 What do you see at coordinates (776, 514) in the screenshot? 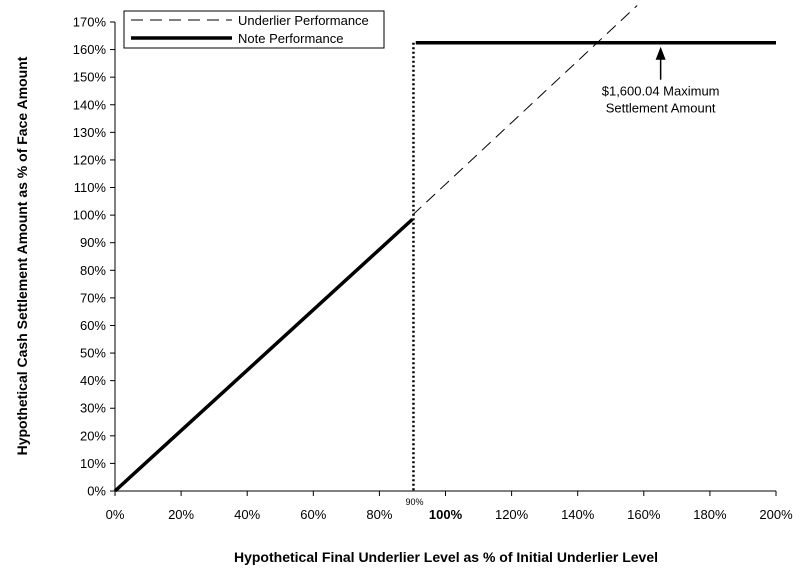
I see `x-tick-label: 200%` at bounding box center [776, 514].